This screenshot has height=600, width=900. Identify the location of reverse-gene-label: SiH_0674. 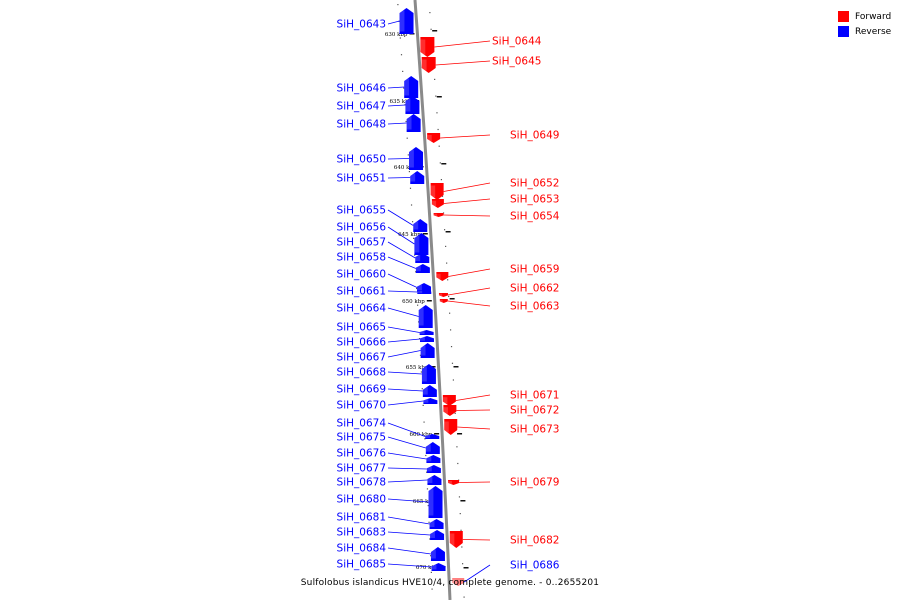
(362, 424).